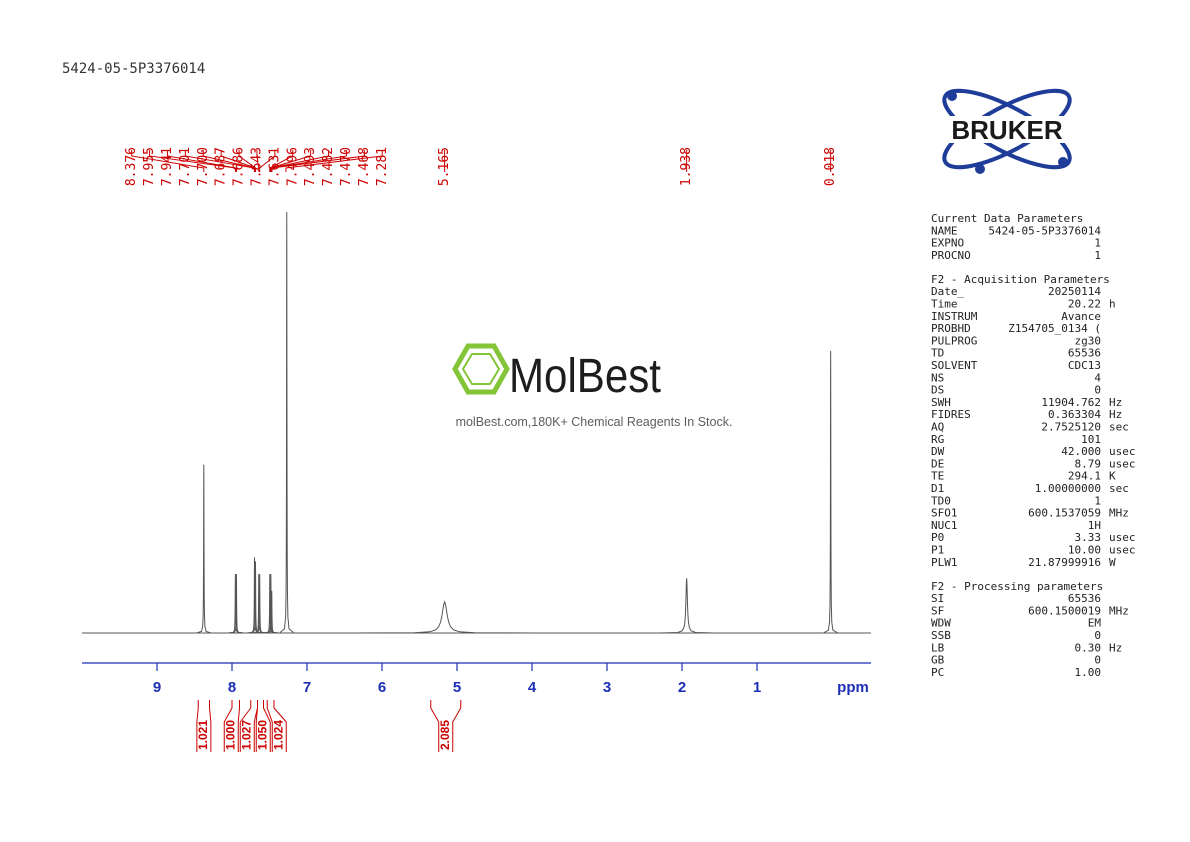  Describe the element at coordinates (239, 166) in the screenshot. I see `peak-label: 7.686` at that location.